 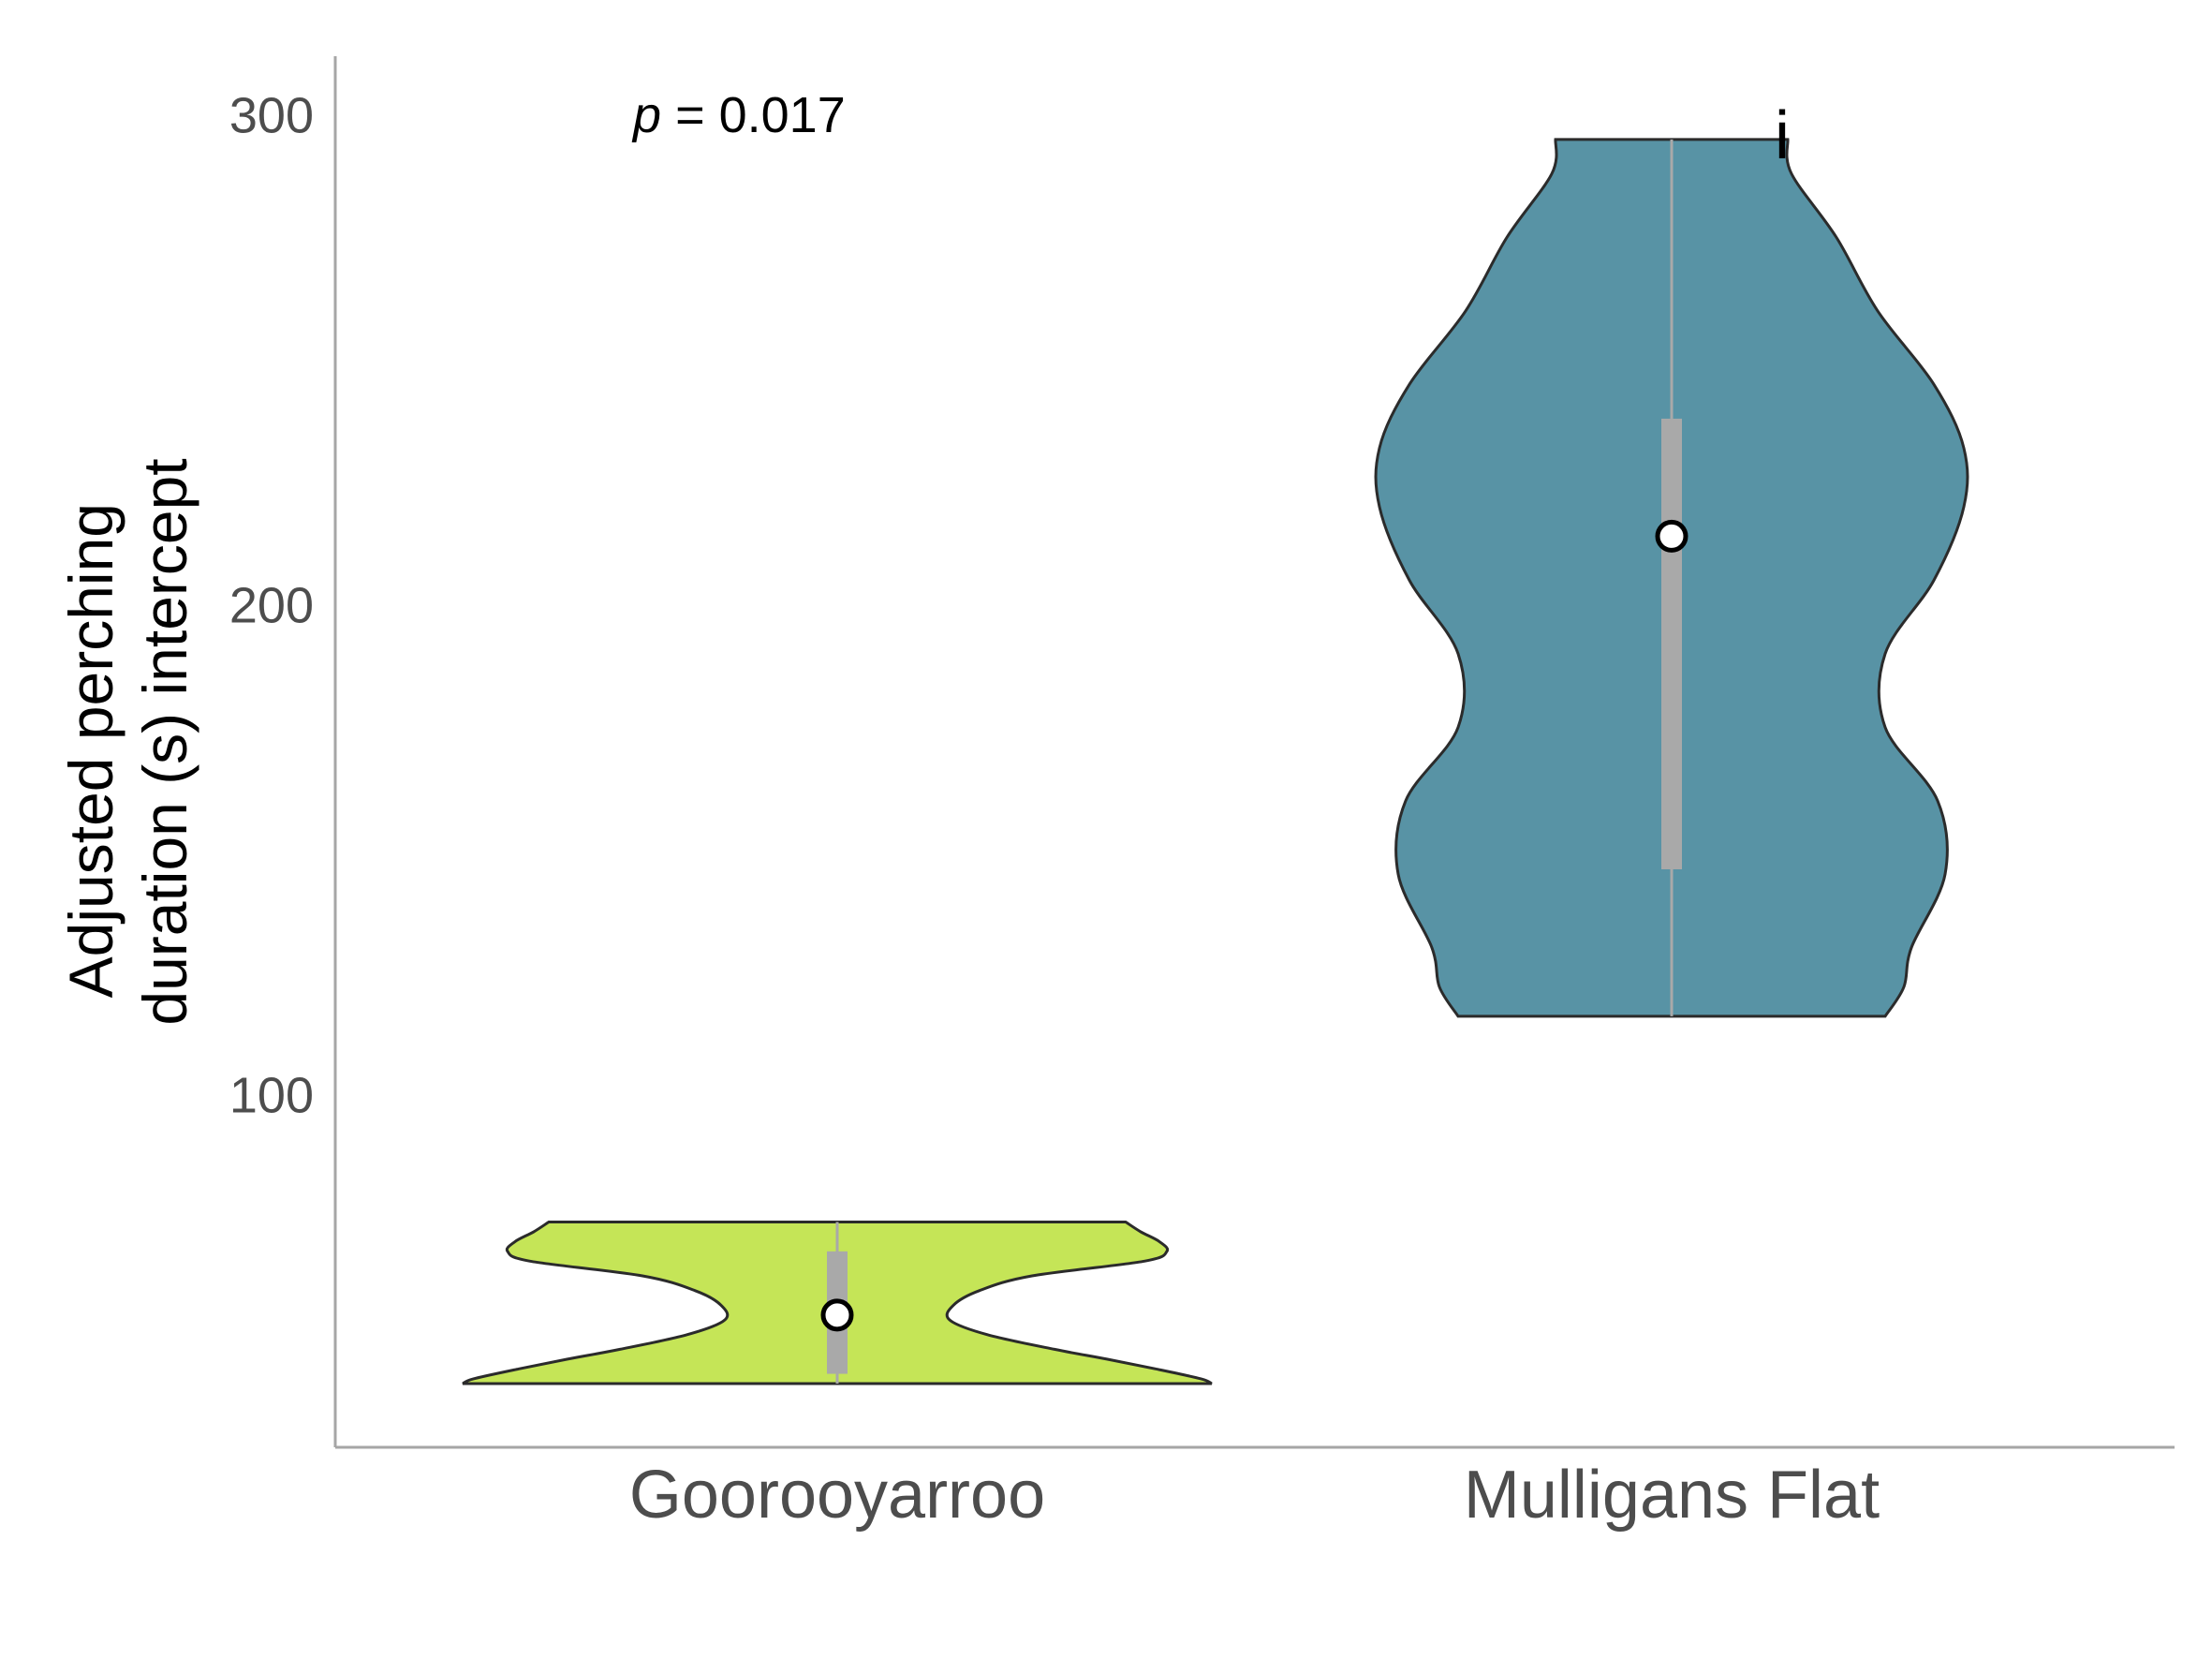 I want to click on p-value-annotation: p = 0.017, so click(x=738, y=115).